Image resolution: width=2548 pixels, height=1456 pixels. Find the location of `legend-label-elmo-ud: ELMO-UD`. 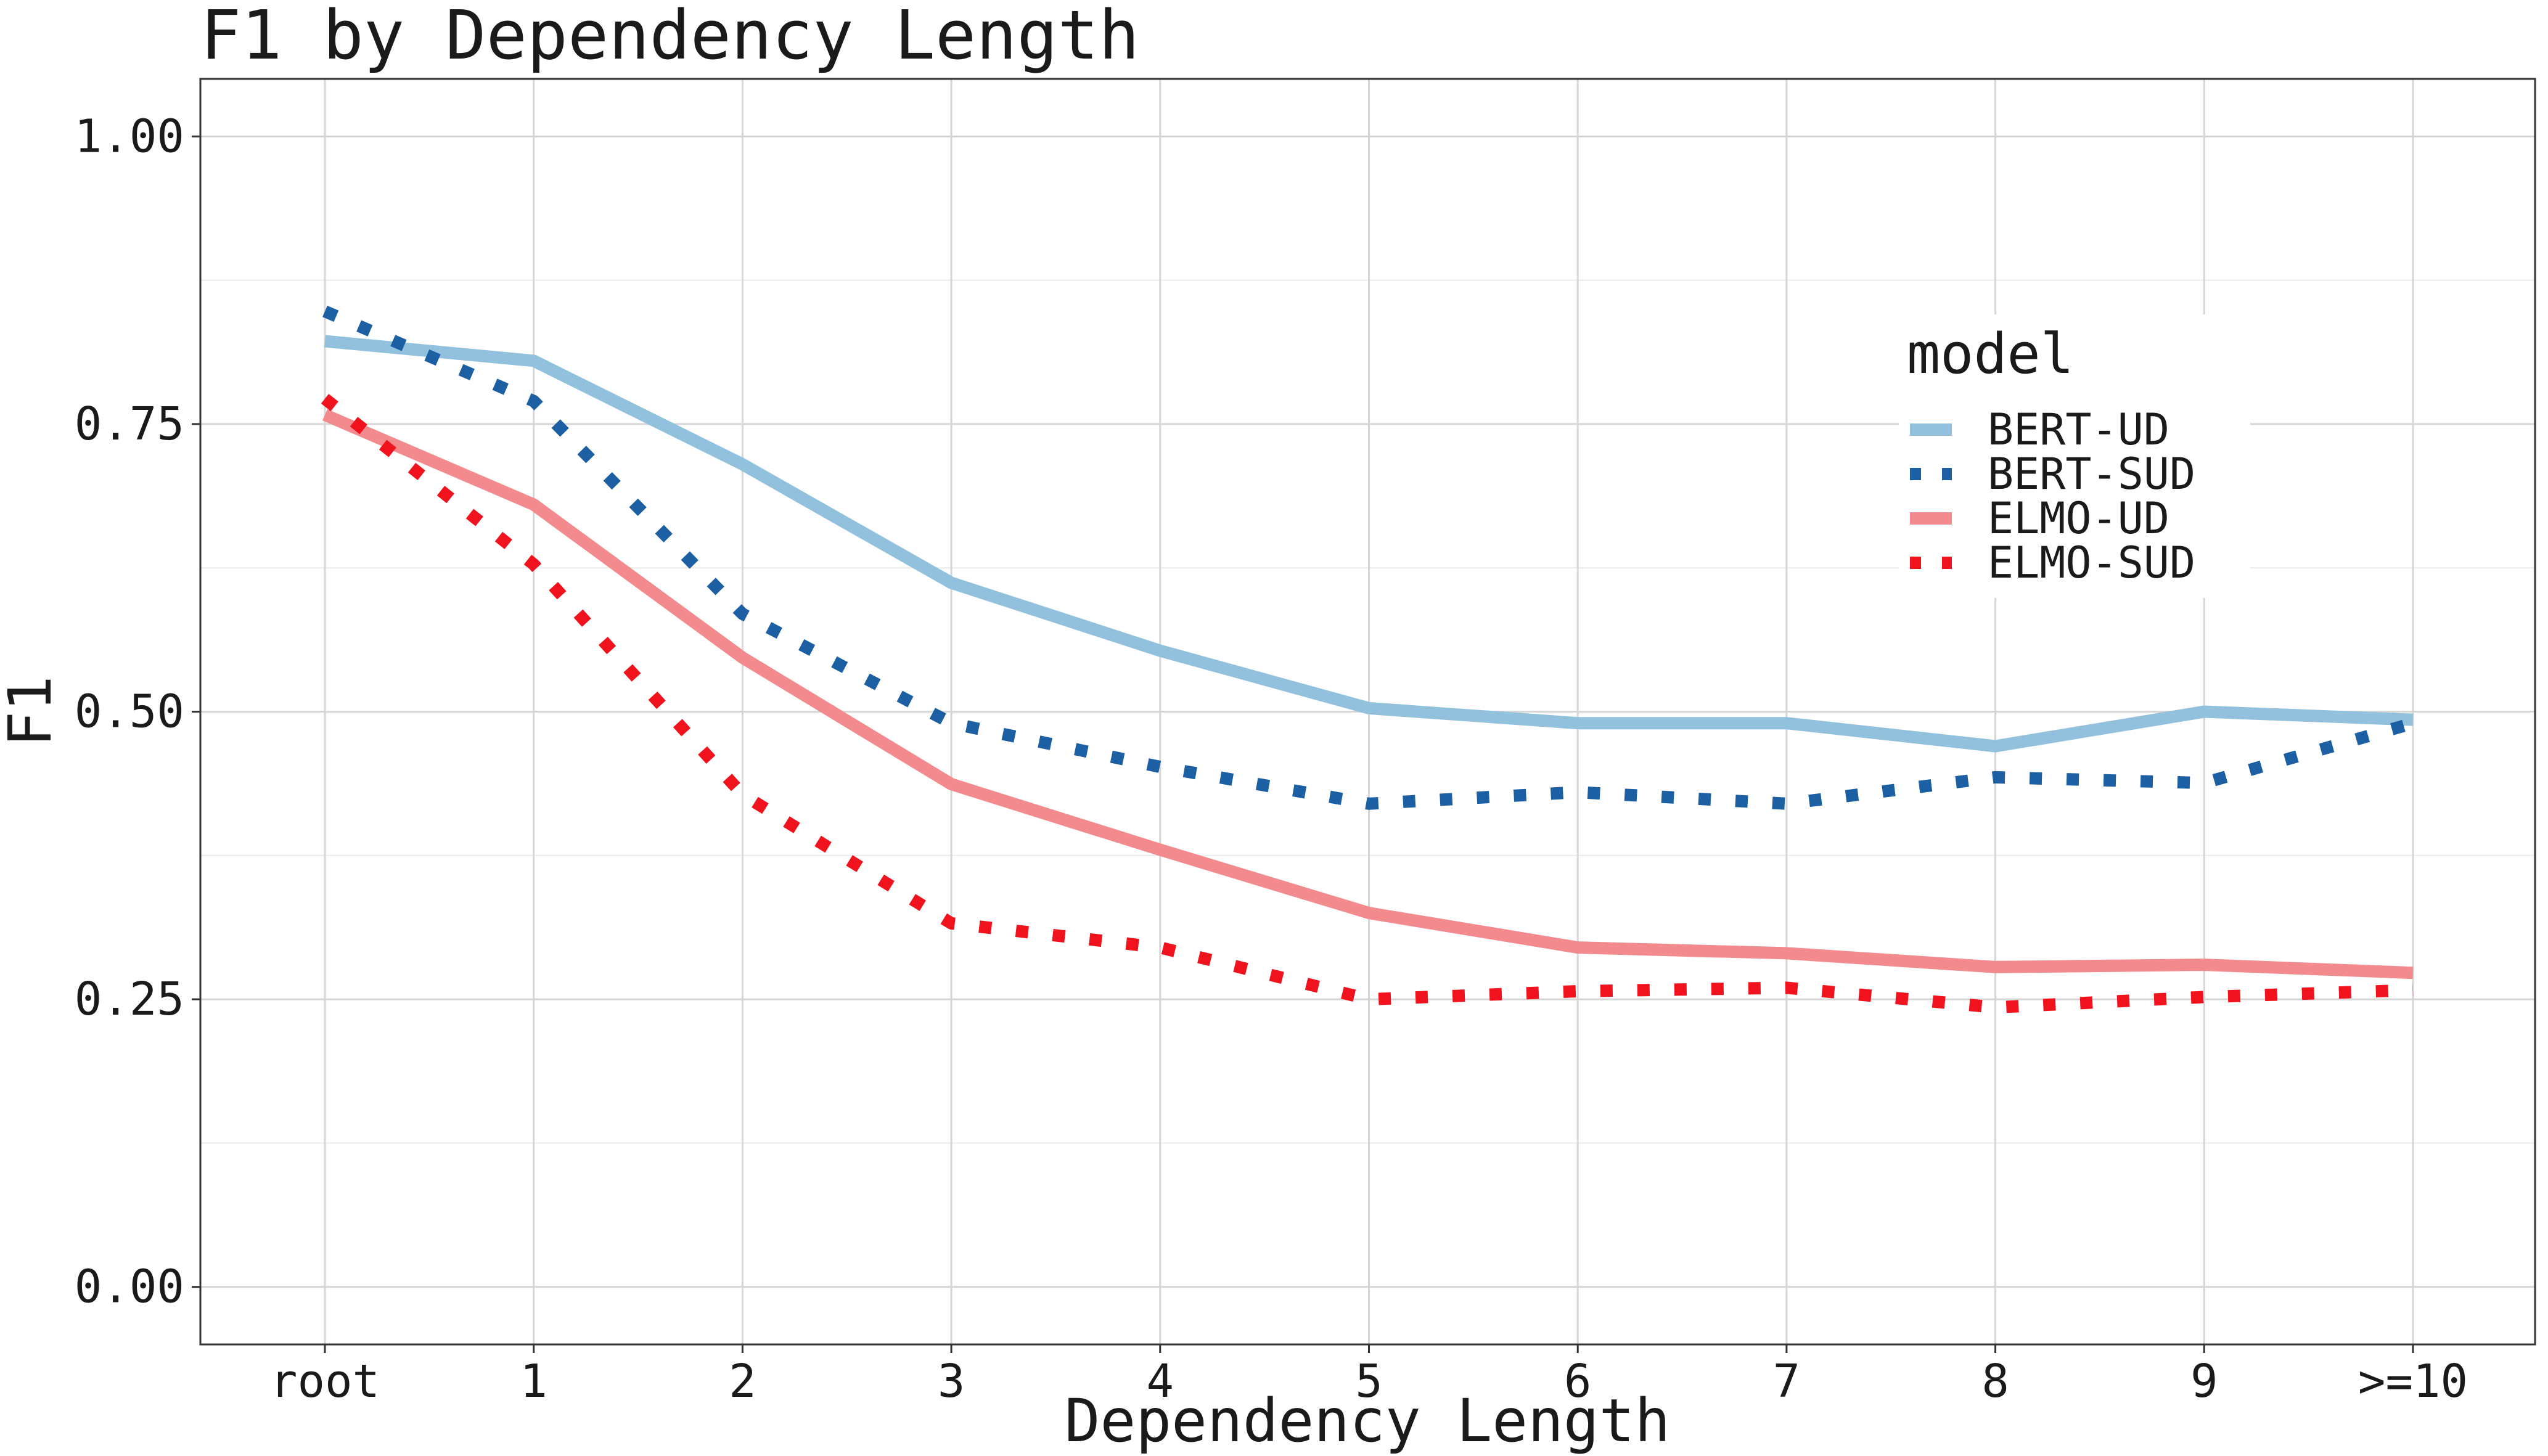

legend-label-elmo-ud: ELMO-UD is located at coordinates (2078, 518).